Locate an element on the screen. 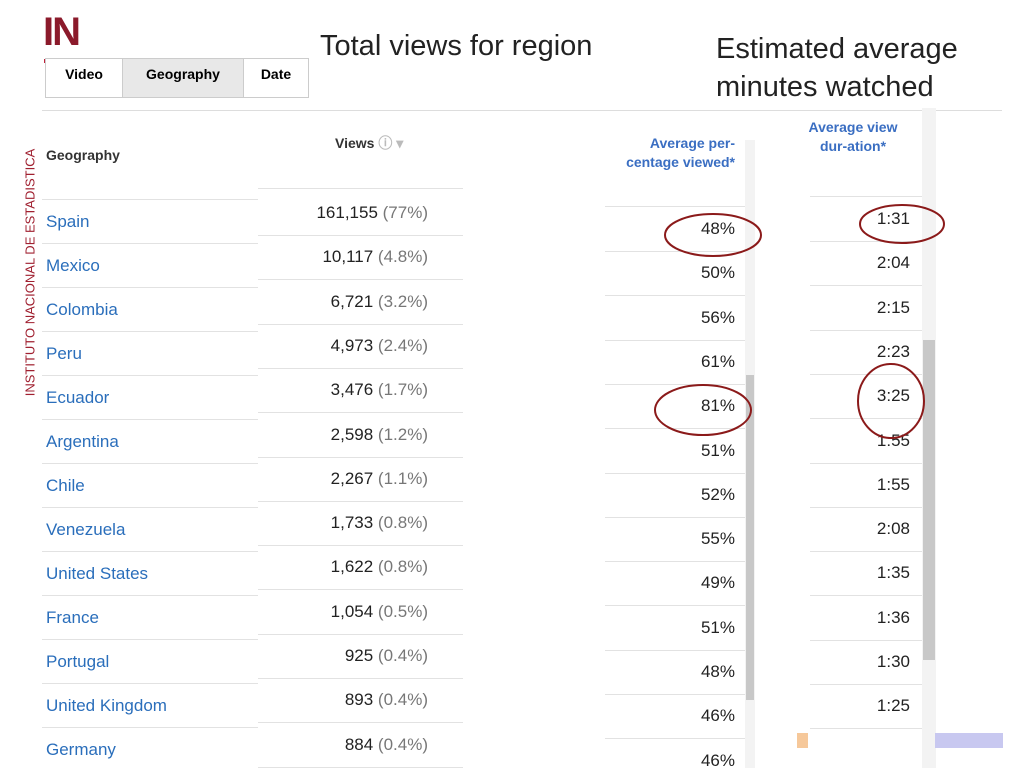 The image size is (1024, 768). country-link: Mexico is located at coordinates (73, 265).